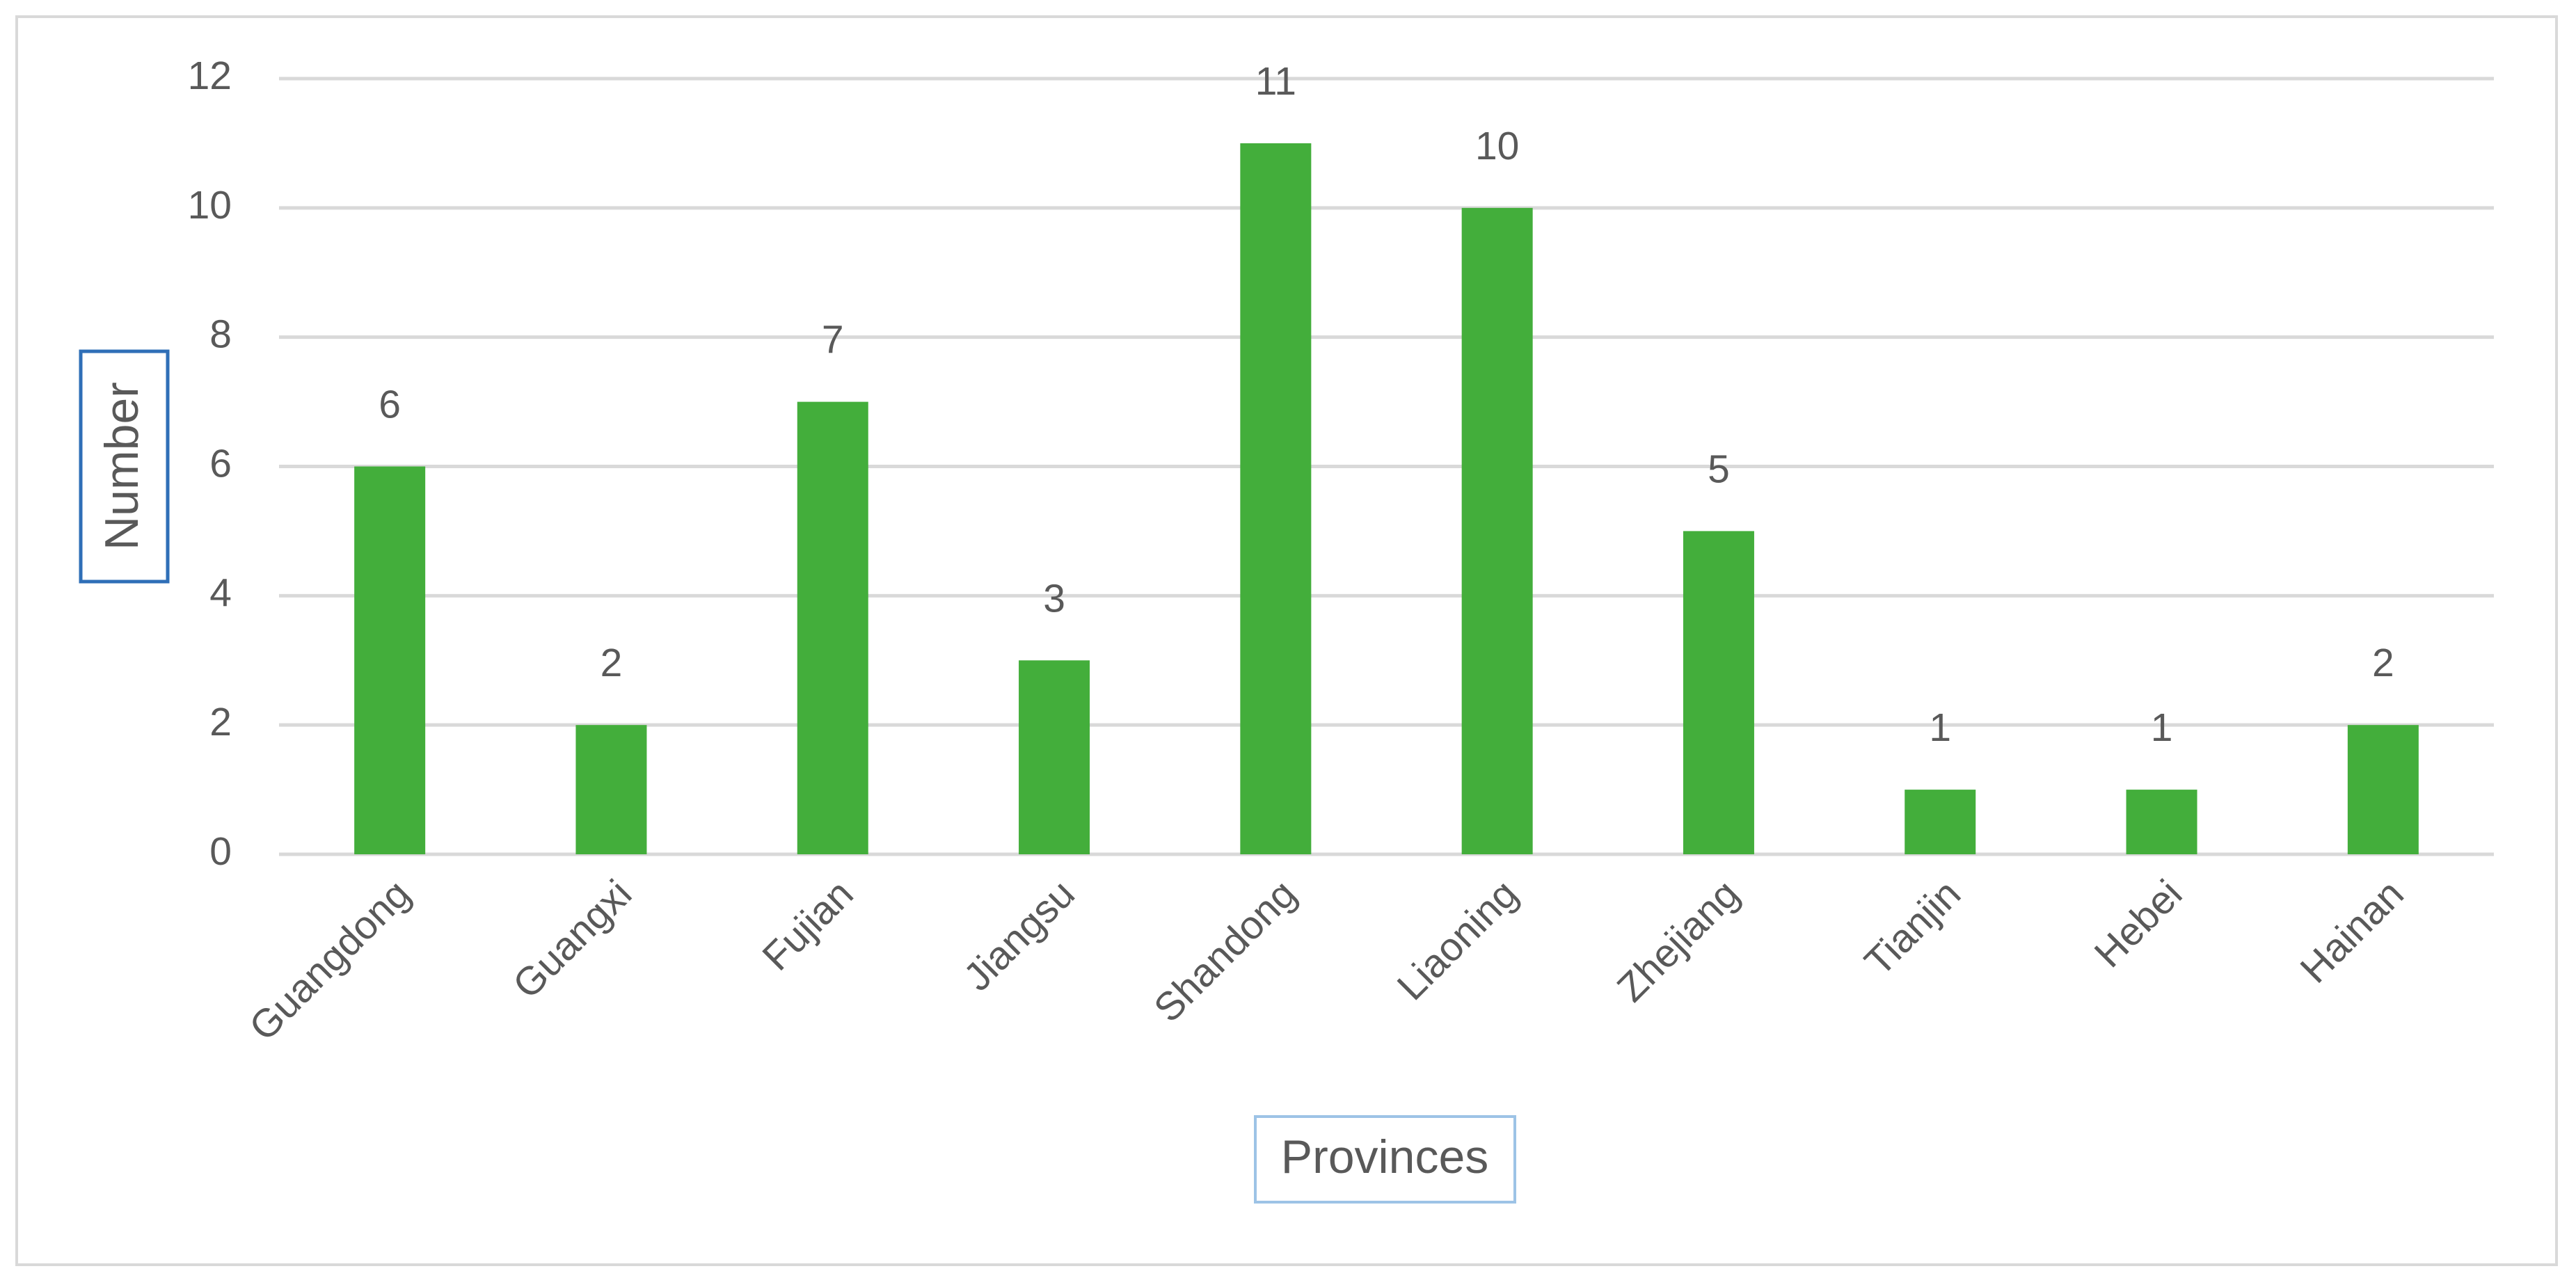  Describe the element at coordinates (390, 405) in the screenshot. I see `data-label: 6` at that location.